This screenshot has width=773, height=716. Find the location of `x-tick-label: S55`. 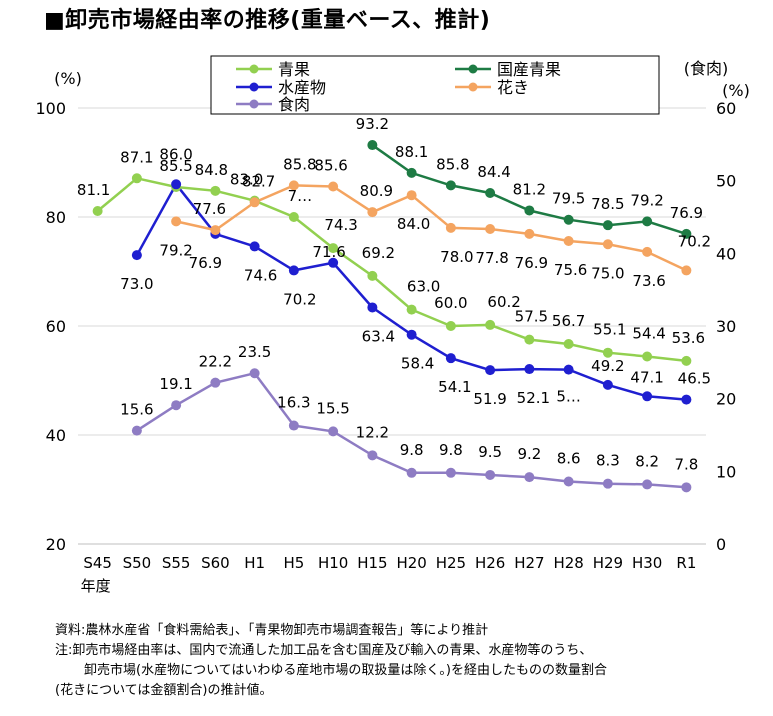

x-tick-label: S55 is located at coordinates (176, 563).